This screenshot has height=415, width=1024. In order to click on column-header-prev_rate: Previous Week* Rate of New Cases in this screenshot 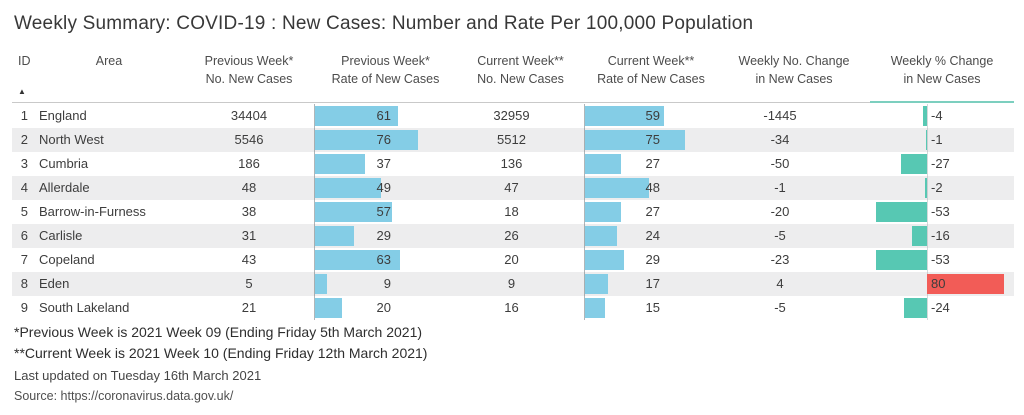, I will do `click(385, 70)`.